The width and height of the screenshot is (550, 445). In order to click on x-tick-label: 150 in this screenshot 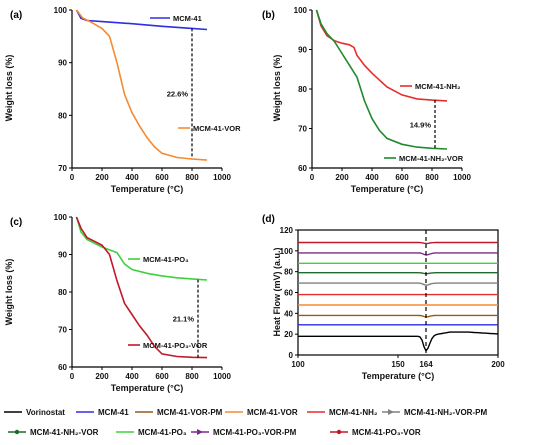, I will do `click(398, 364)`.